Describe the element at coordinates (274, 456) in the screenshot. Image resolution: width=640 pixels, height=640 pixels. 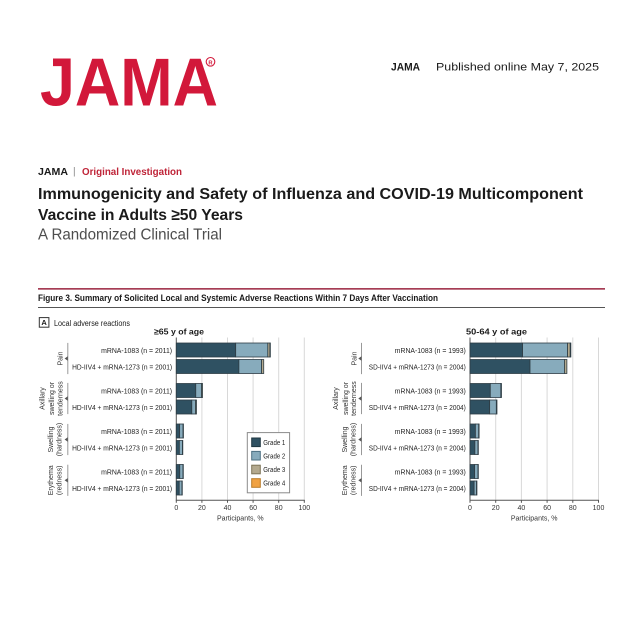
I see `svg-text: Grade 2` at that location.